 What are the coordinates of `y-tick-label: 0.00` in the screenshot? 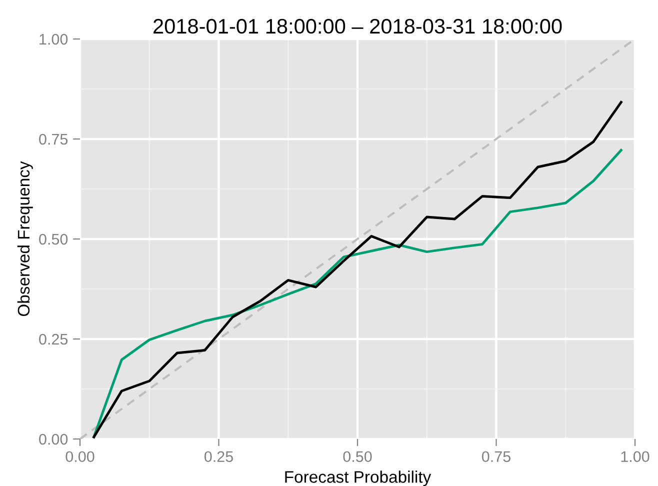 It's located at (53, 439).